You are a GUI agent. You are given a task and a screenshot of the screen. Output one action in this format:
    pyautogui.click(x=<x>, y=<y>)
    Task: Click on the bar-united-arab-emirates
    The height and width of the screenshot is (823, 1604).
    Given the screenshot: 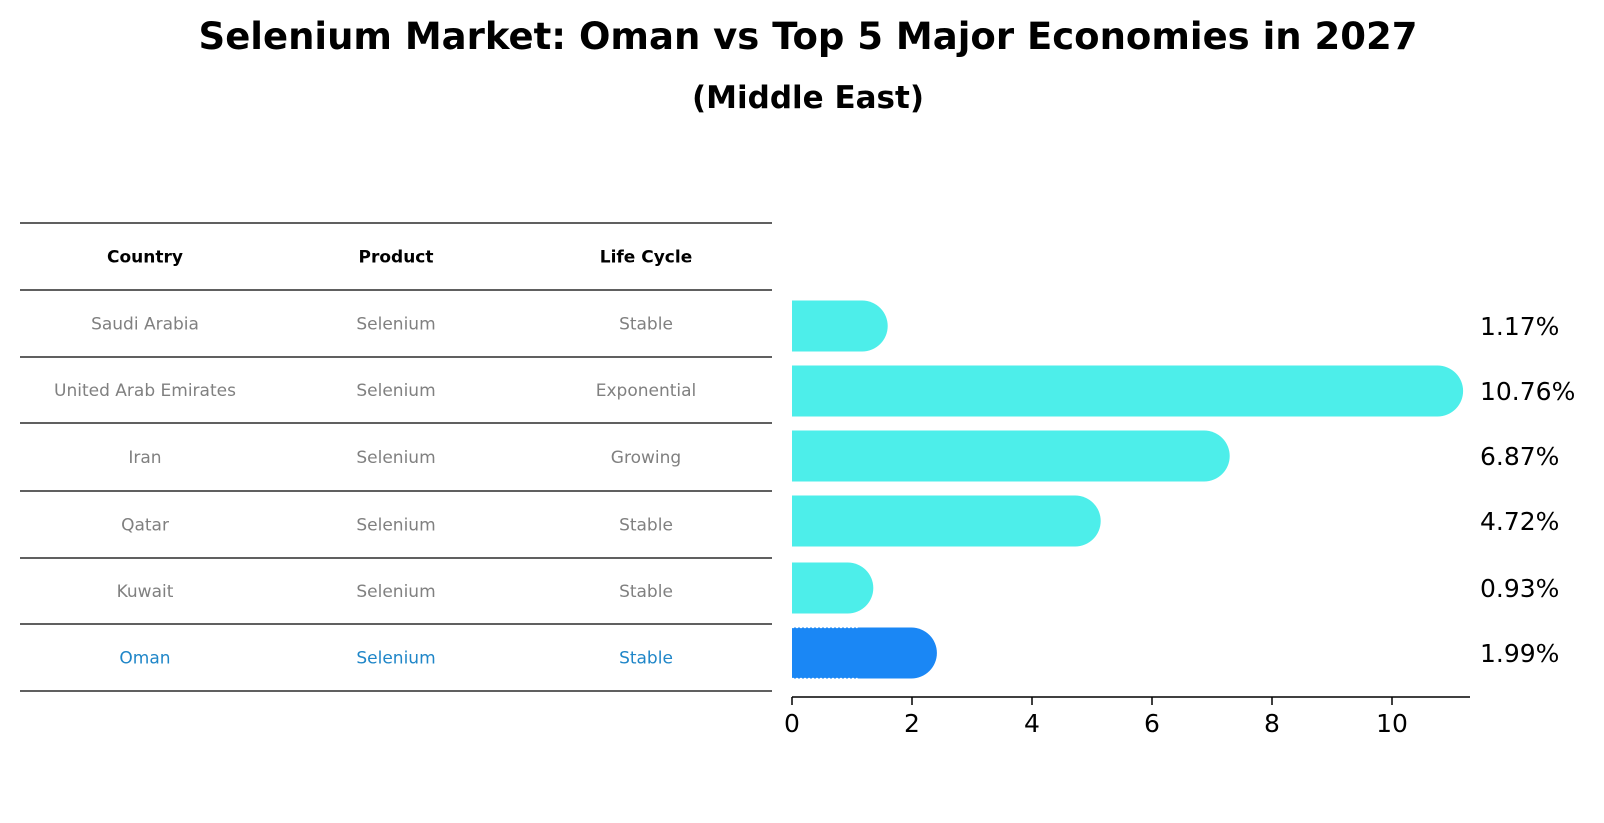 What is the action you would take?
    pyautogui.click(x=1128, y=391)
    